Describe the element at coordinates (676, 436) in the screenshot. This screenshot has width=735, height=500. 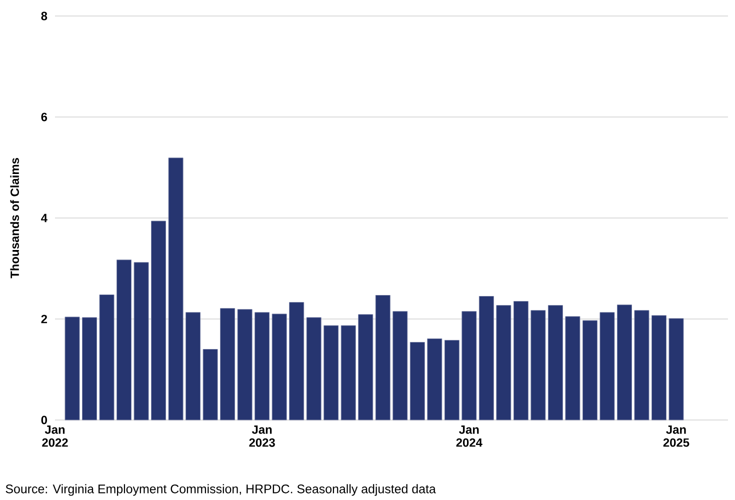
I see `x-tick-label: Jan 2025` at that location.